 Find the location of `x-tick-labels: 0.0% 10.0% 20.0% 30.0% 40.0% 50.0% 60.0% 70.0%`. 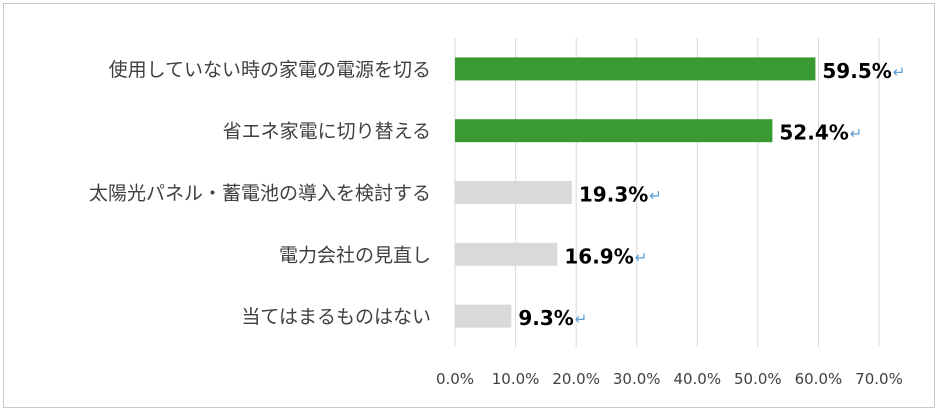

x-tick-labels: 0.0% 10.0% 20.0% 30.0% 40.0% 50.0% 60.0% 70.0% is located at coordinates (669, 379).